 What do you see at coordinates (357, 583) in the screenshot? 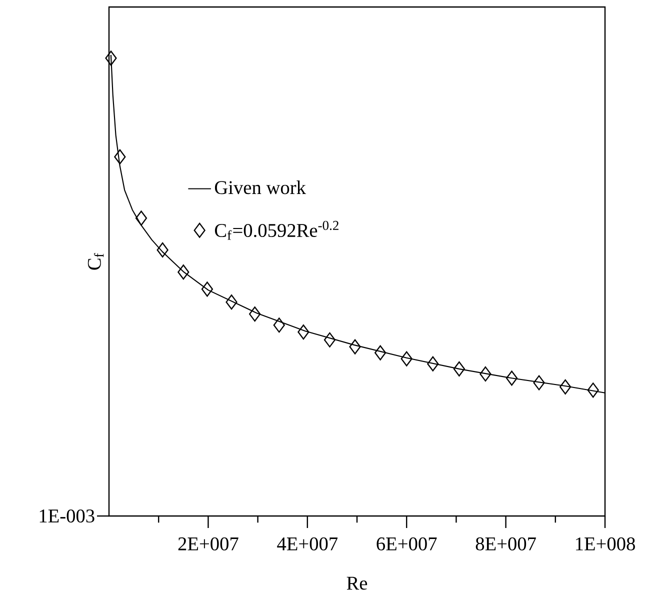
I see `x-axis-title: Re` at bounding box center [357, 583].